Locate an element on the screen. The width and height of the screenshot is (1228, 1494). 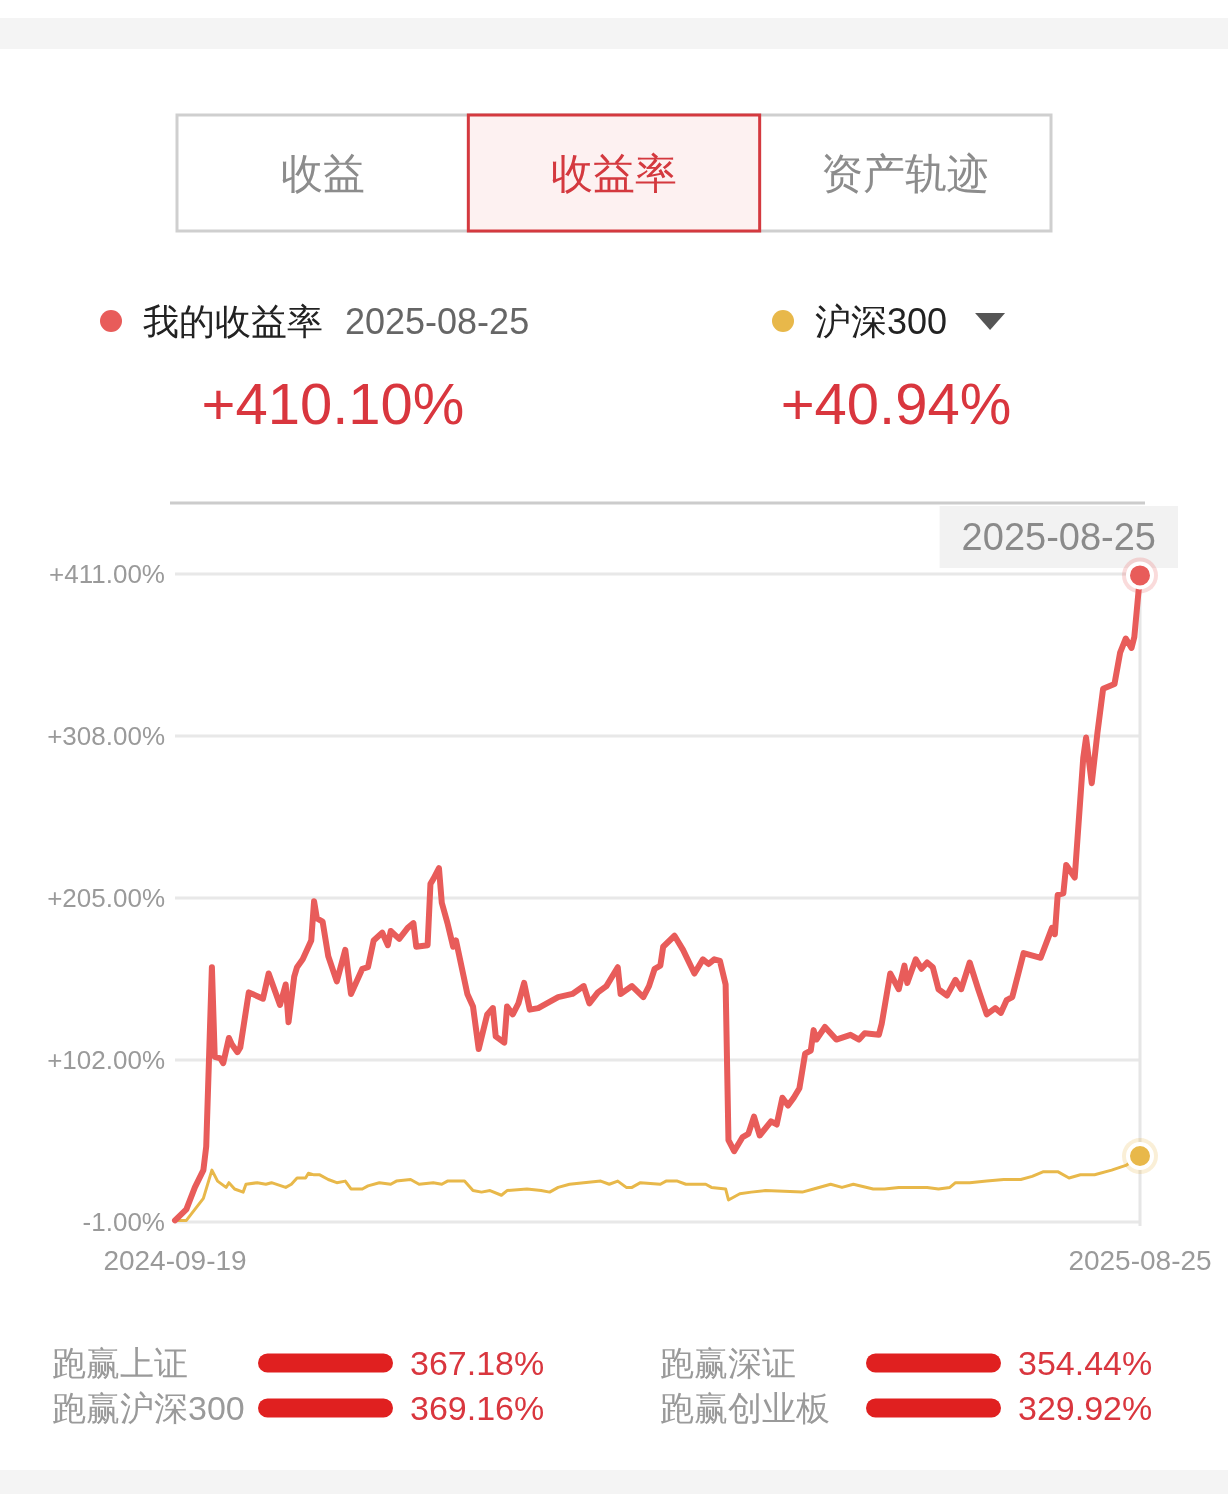
legend-label: 沪深300 is located at coordinates (881, 321).